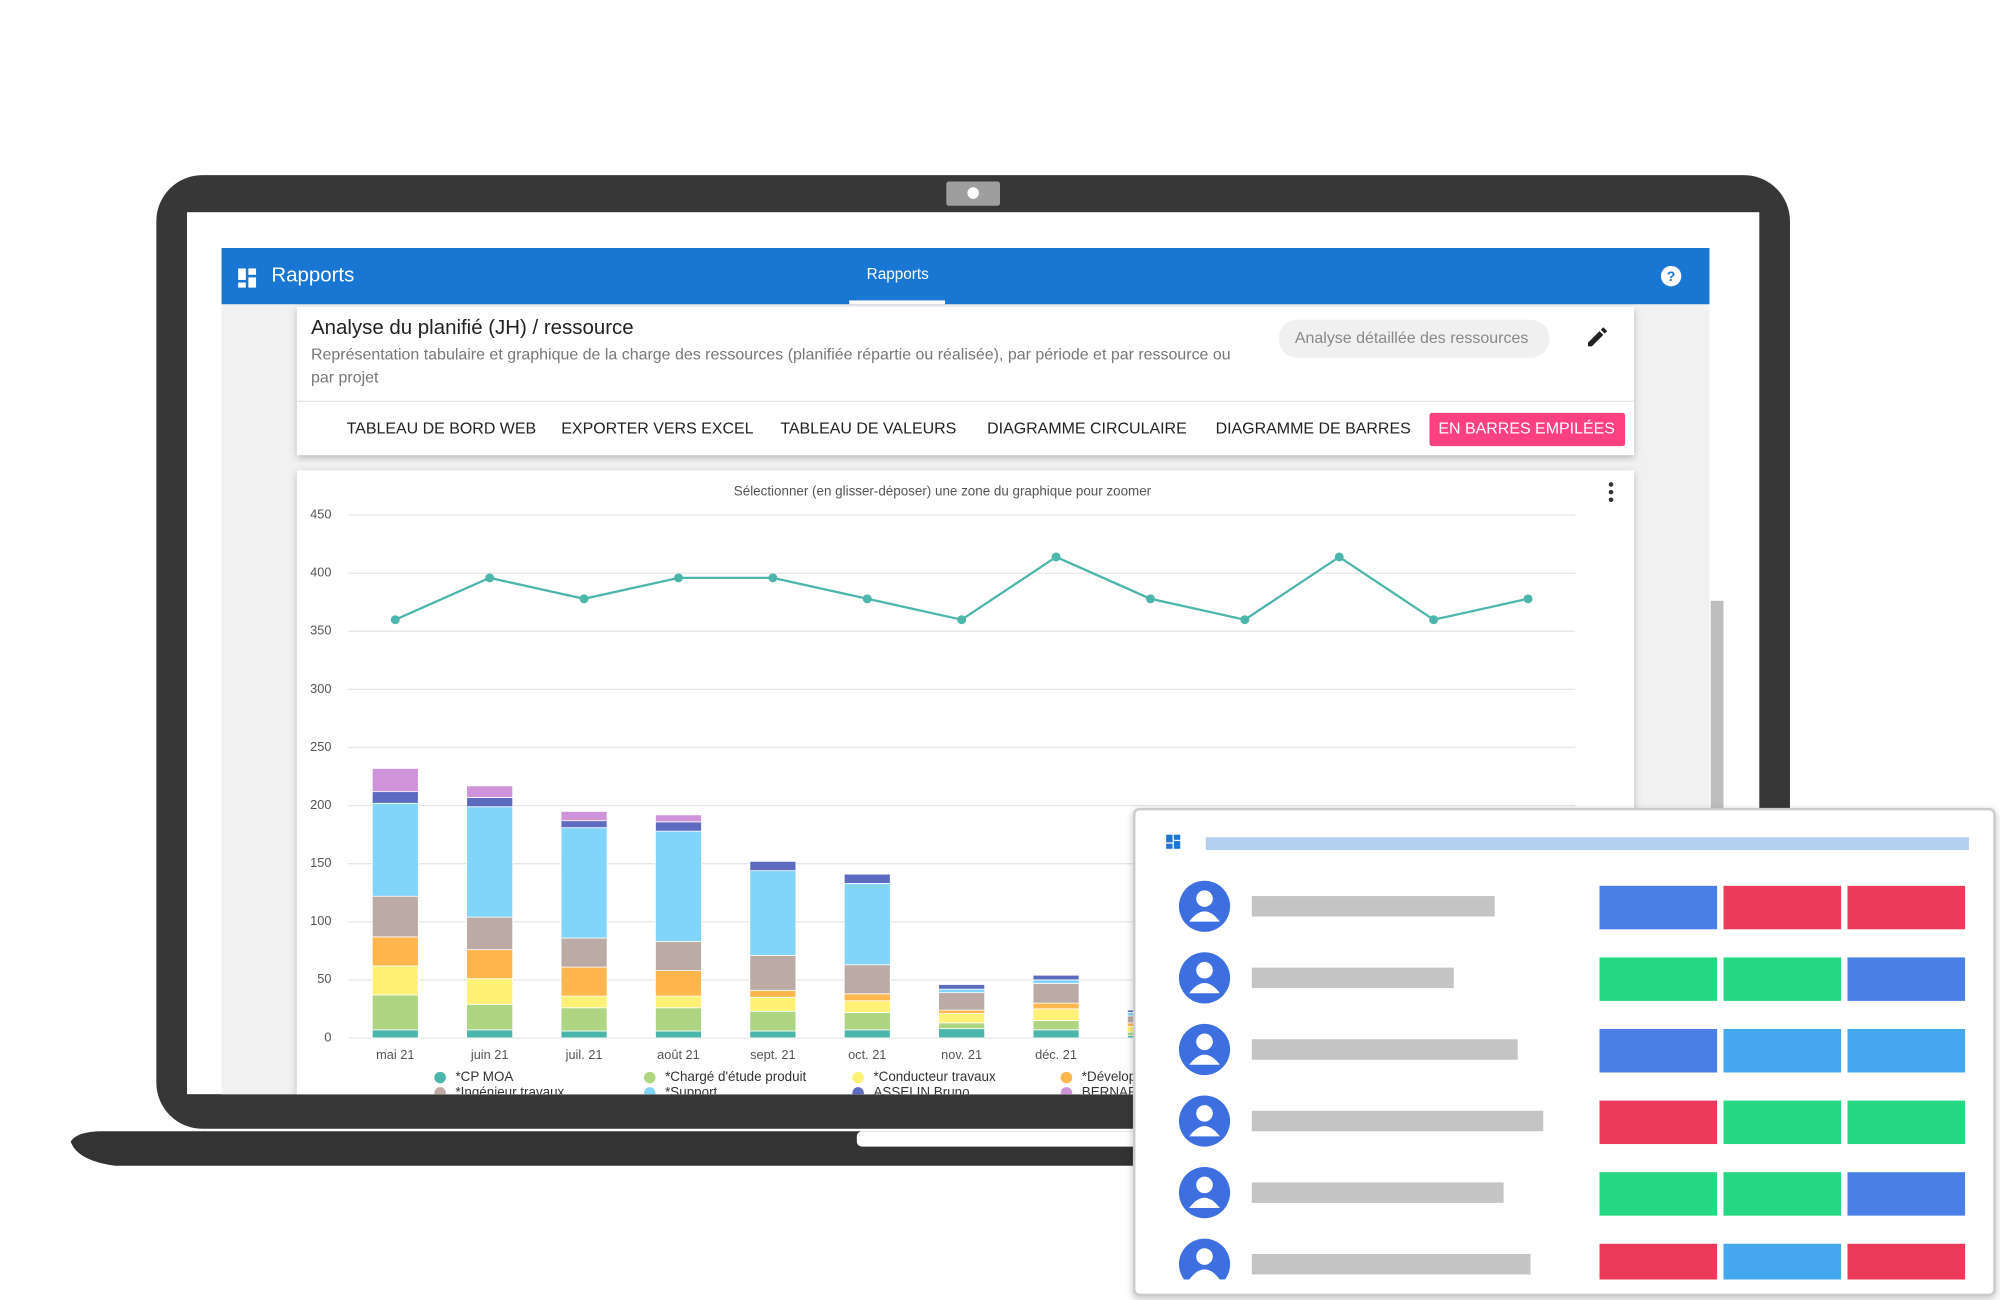  I want to click on legend-label: *Support, so click(691, 1091).